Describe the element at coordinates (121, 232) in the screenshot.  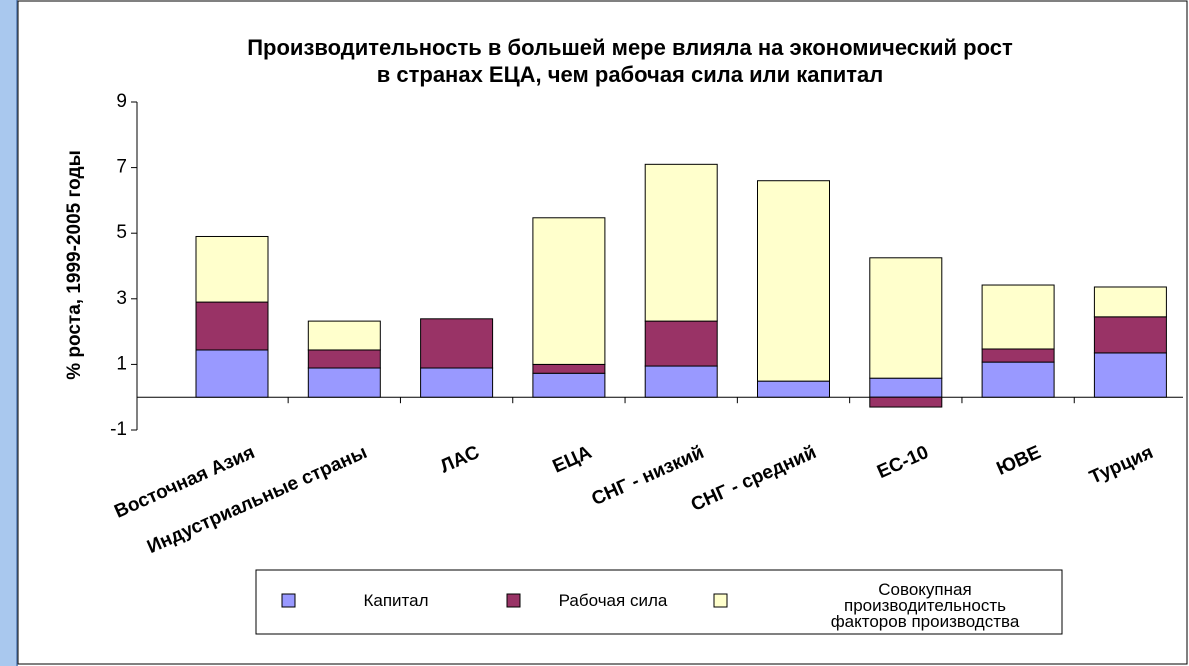
I see `y-tick-label: 5` at that location.